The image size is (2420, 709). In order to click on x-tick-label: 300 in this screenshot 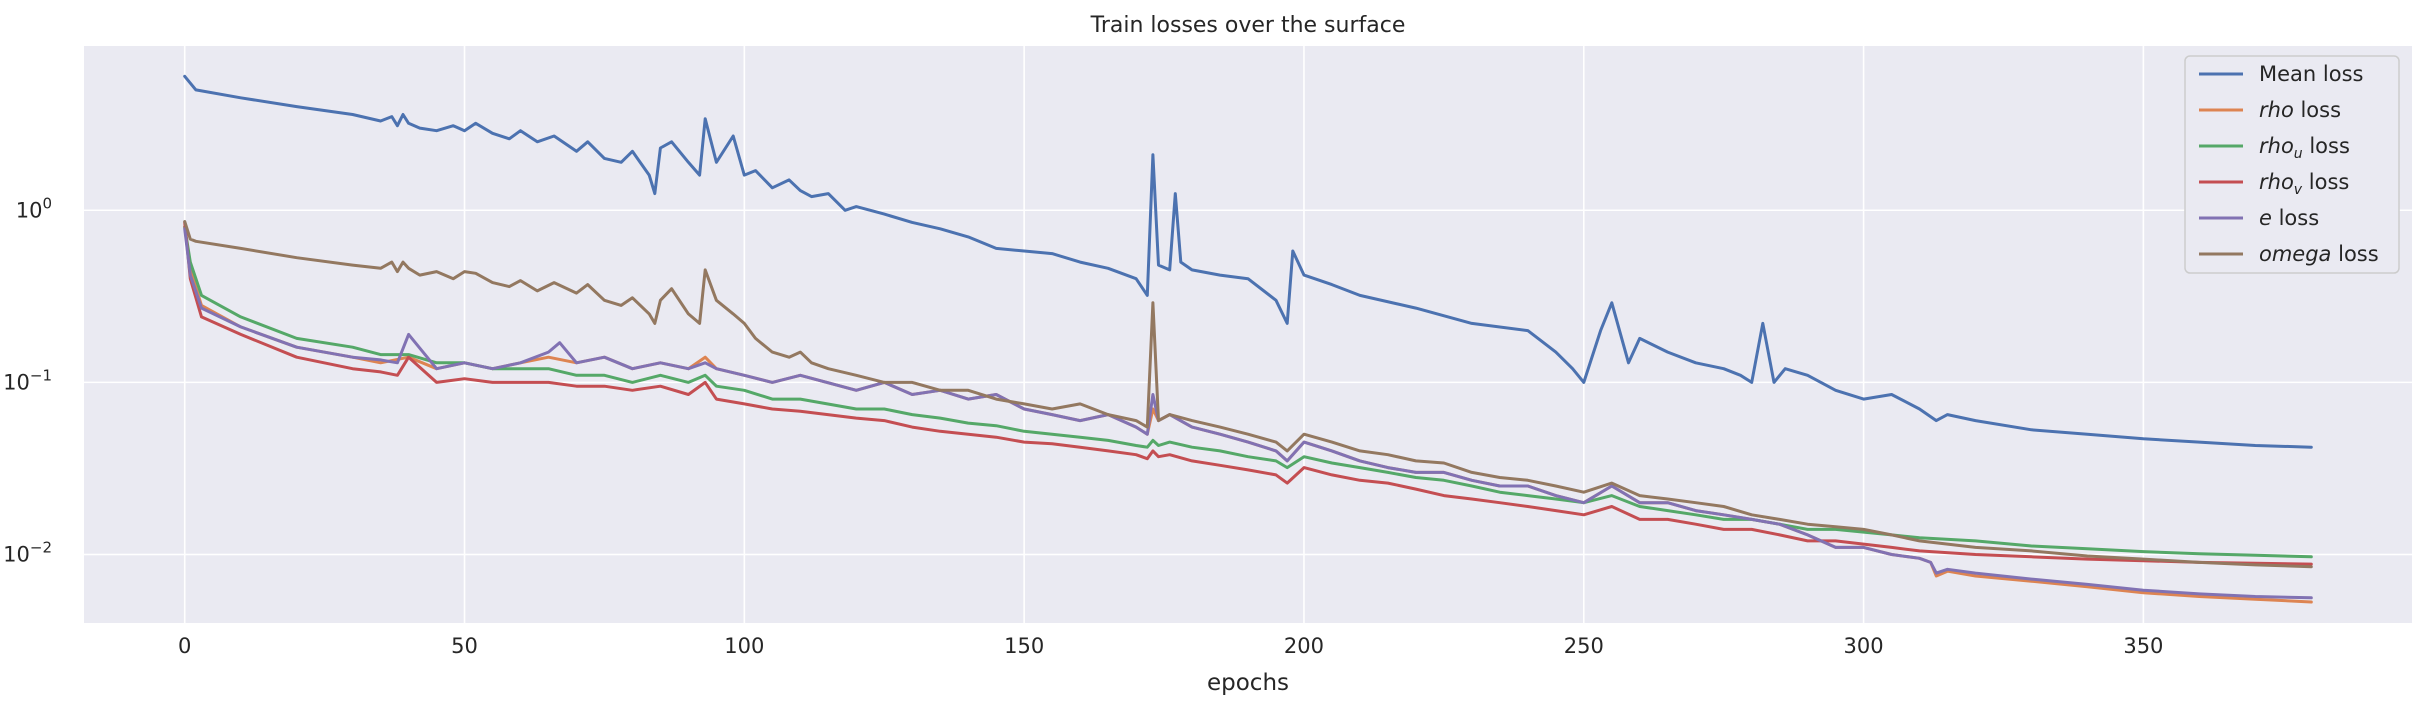, I will do `click(1864, 646)`.